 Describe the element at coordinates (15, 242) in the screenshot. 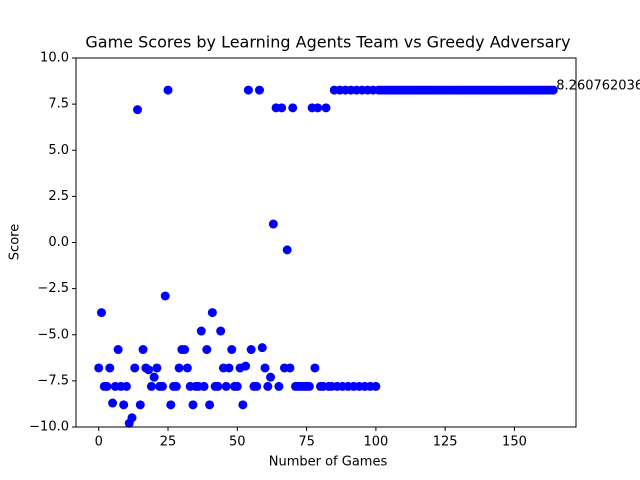

I see `y-axis-label: Score` at that location.